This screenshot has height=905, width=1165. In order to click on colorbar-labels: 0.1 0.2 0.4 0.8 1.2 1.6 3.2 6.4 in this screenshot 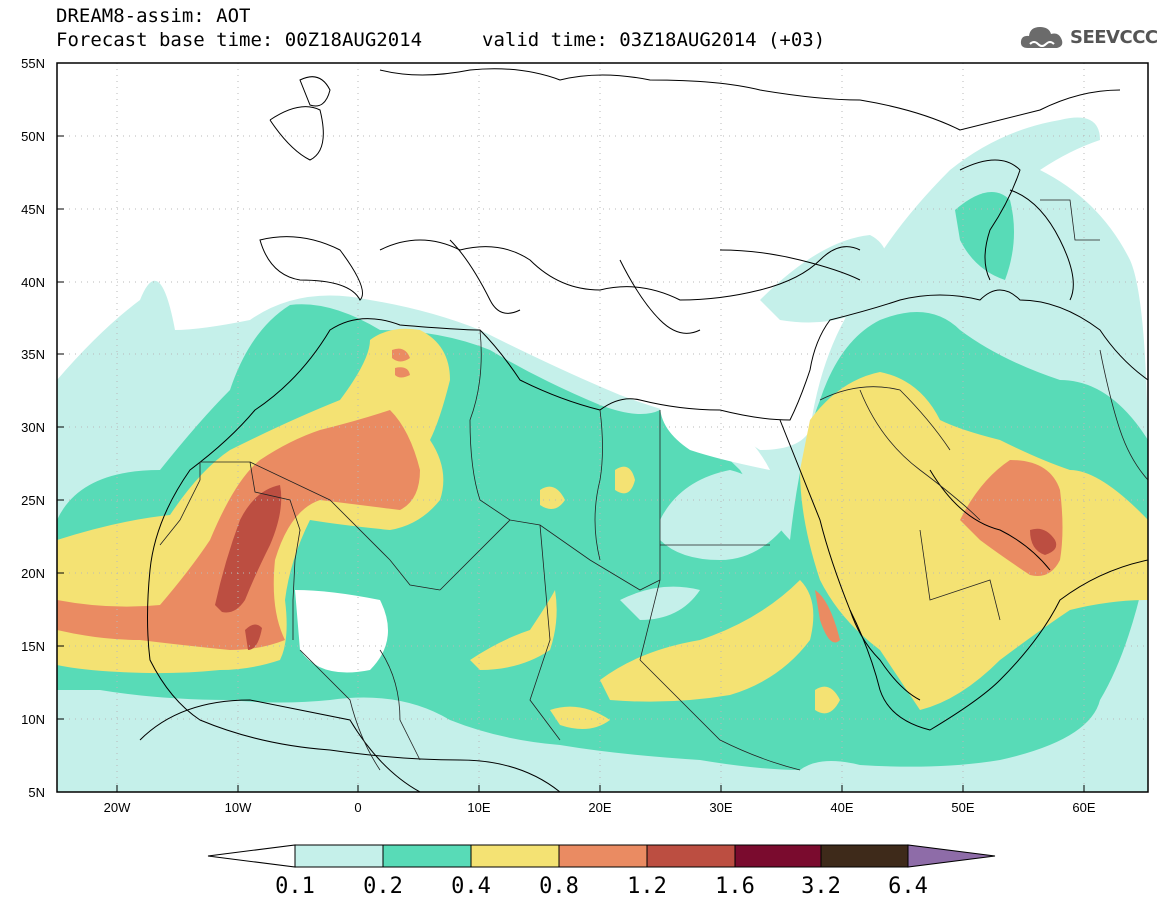, I will do `click(601, 886)`.